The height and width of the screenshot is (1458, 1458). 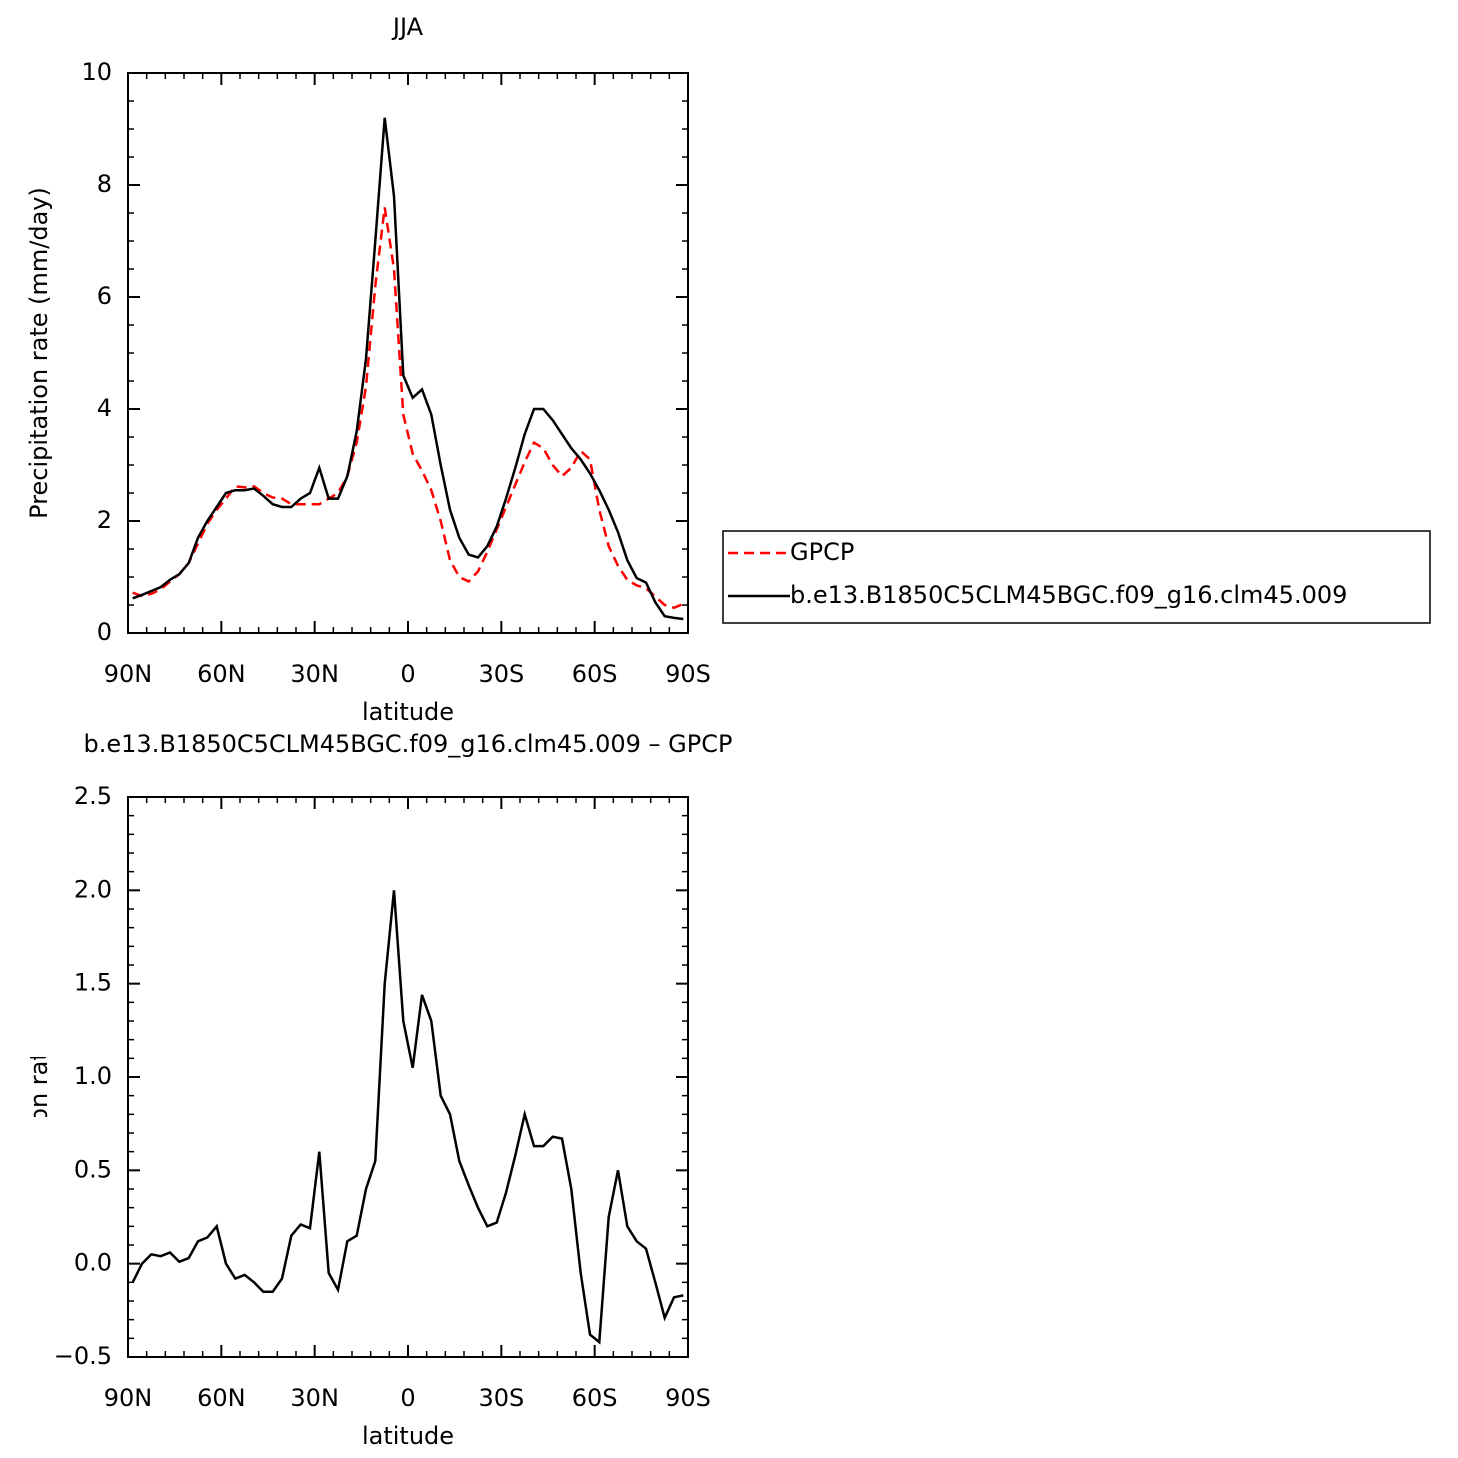 What do you see at coordinates (104, 408) in the screenshot?
I see `y-tick-label: 4` at bounding box center [104, 408].